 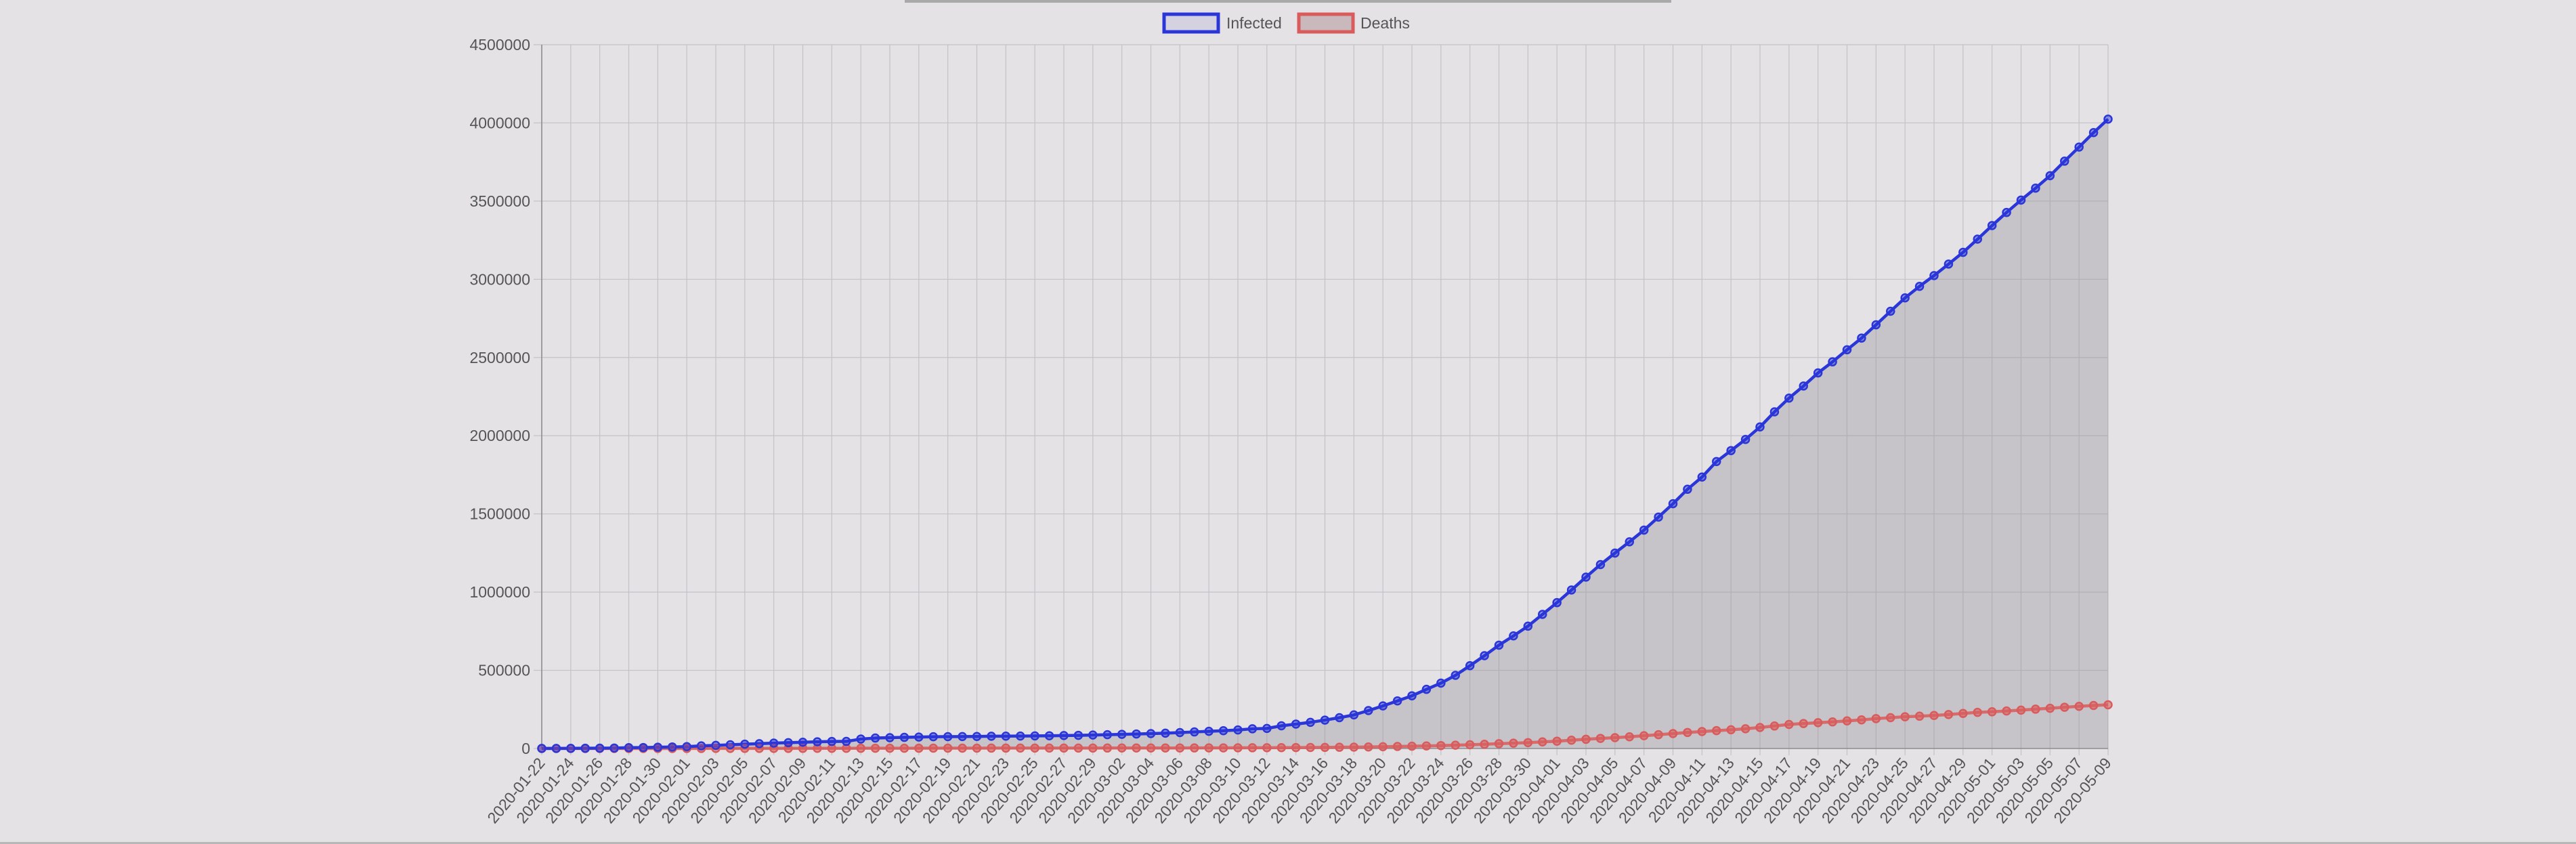 I want to click on y-tick-label: 1000000, so click(x=499, y=592).